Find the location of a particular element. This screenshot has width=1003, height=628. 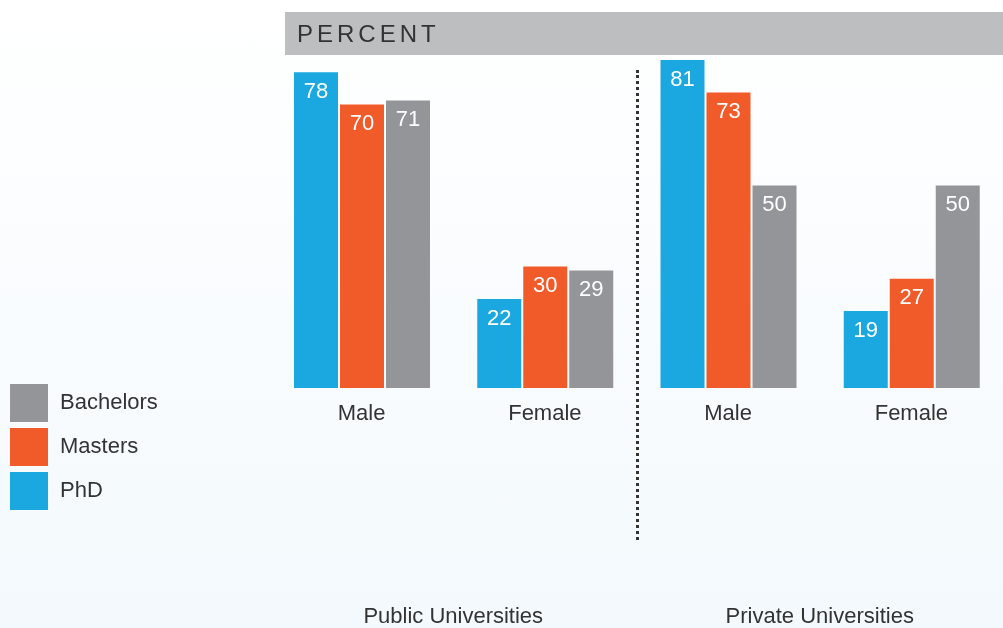

chart-title: PERCENT is located at coordinates (368, 33).